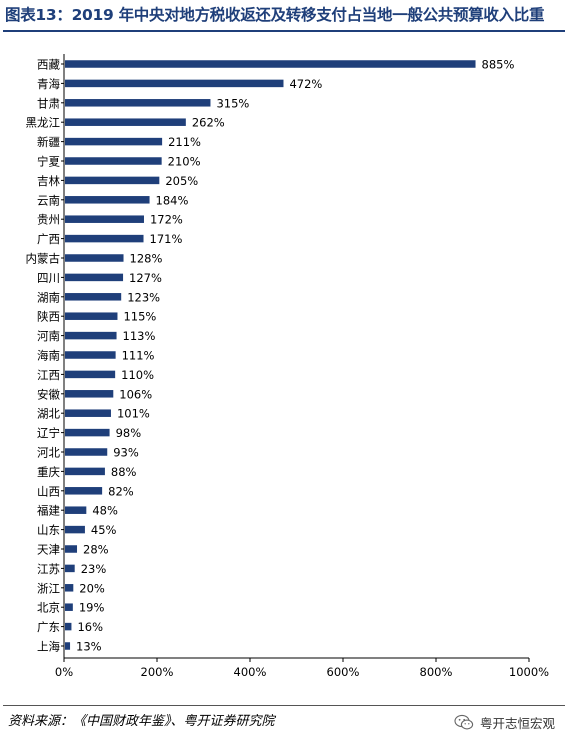  Describe the element at coordinates (92, 588) in the screenshot. I see `data-label: 20%` at that location.